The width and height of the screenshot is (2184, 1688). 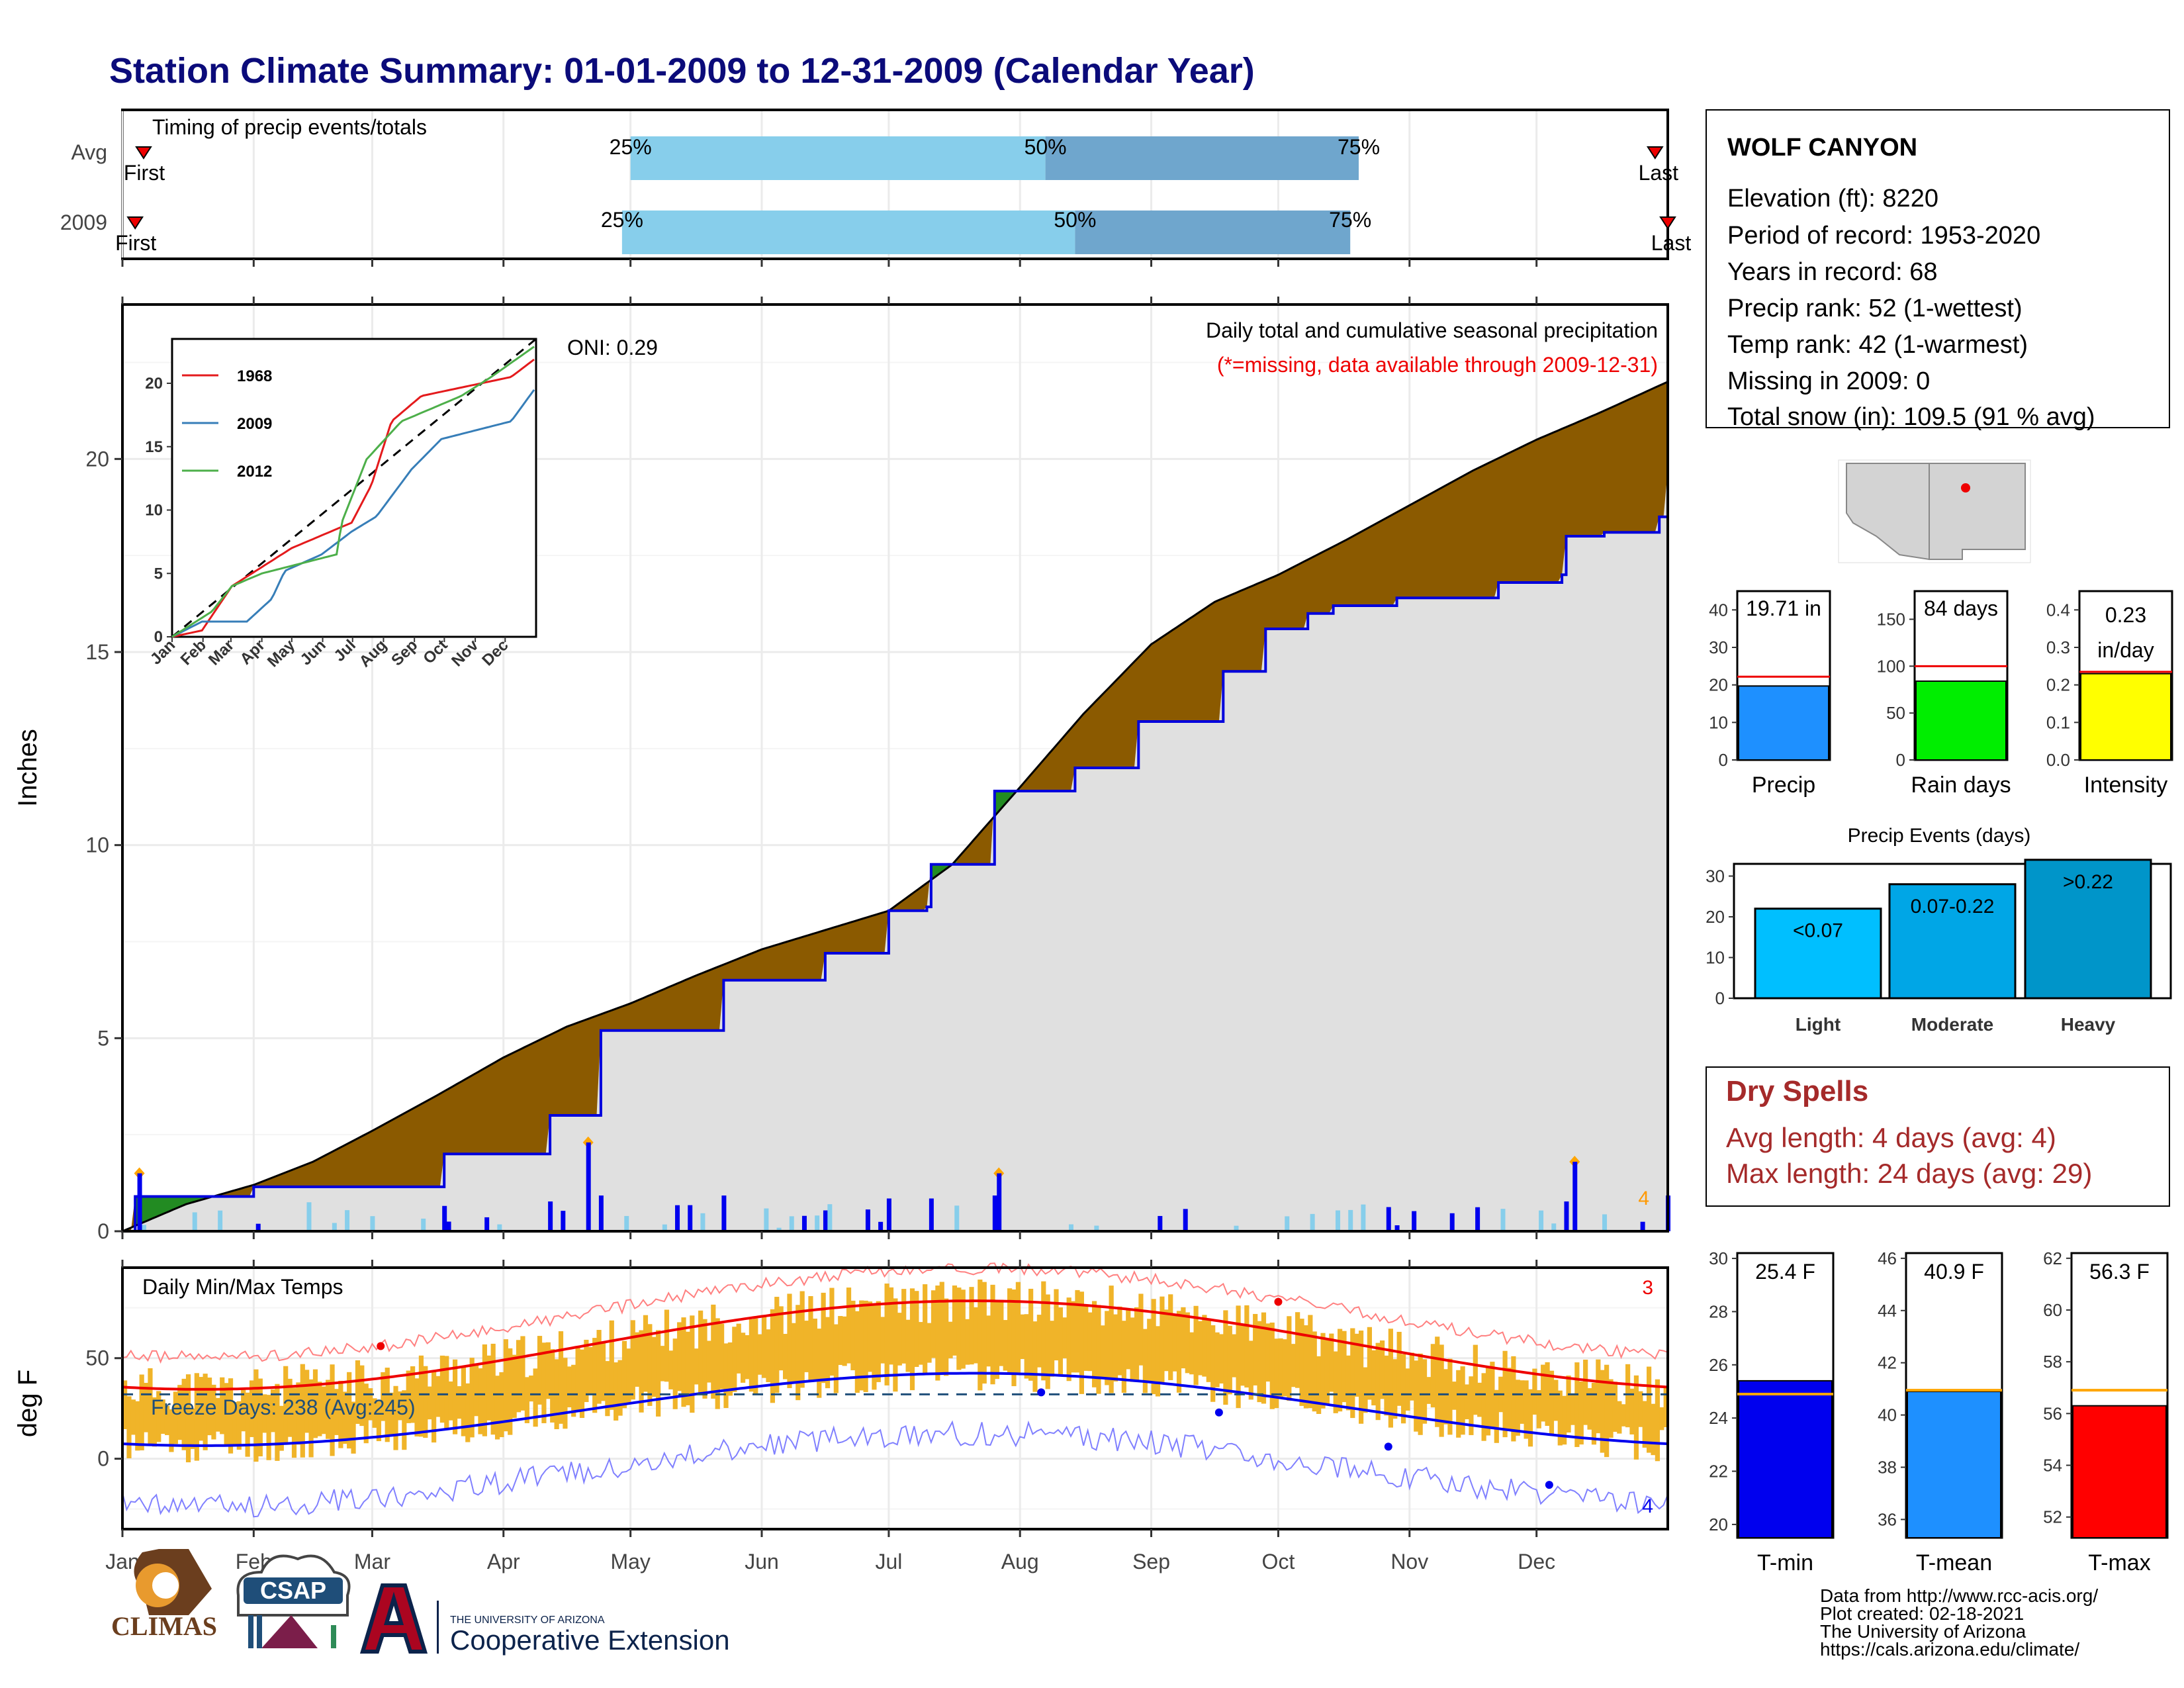 I want to click on temp-bar-t-max, so click(x=2119, y=1472).